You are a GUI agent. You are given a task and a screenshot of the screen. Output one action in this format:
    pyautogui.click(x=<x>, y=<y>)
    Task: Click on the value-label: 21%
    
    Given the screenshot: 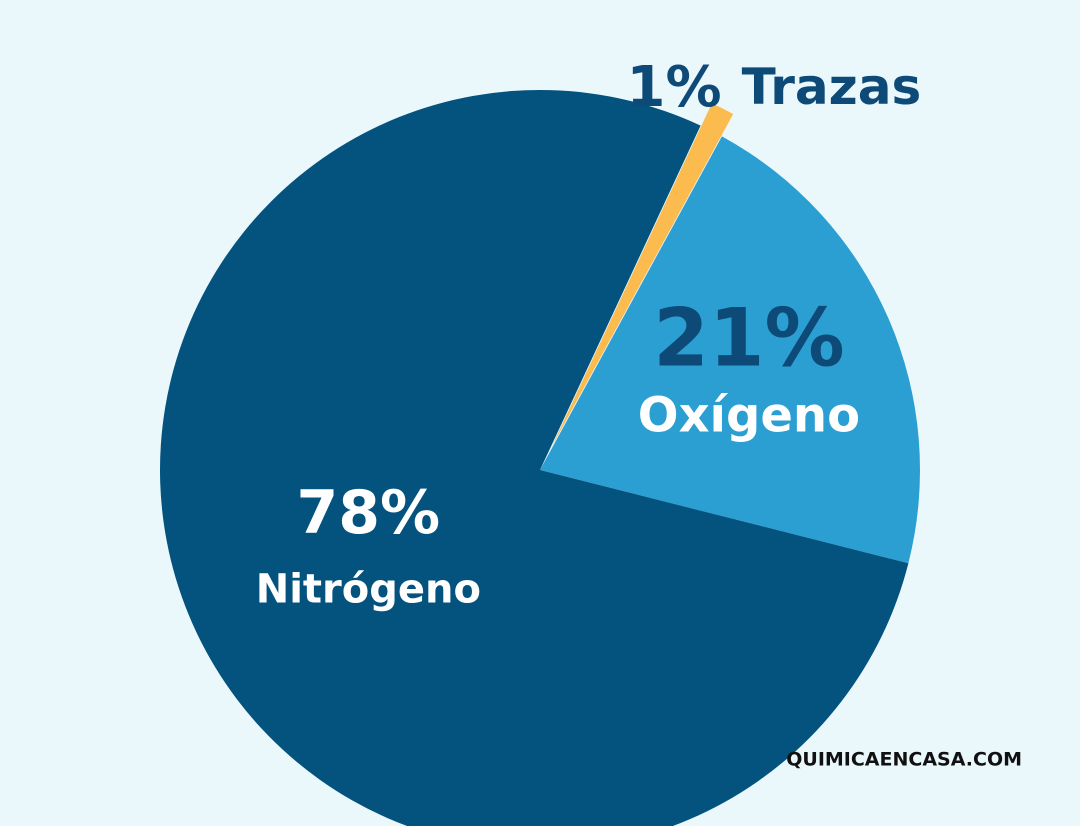 What is the action you would take?
    pyautogui.click(x=748, y=338)
    